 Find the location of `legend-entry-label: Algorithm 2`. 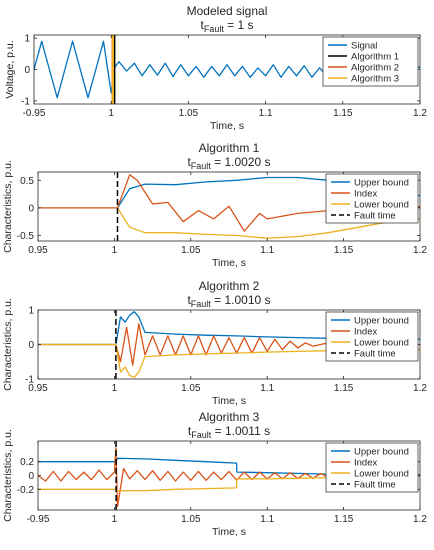

legend-entry-label: Algorithm 2 is located at coordinates (375, 67).